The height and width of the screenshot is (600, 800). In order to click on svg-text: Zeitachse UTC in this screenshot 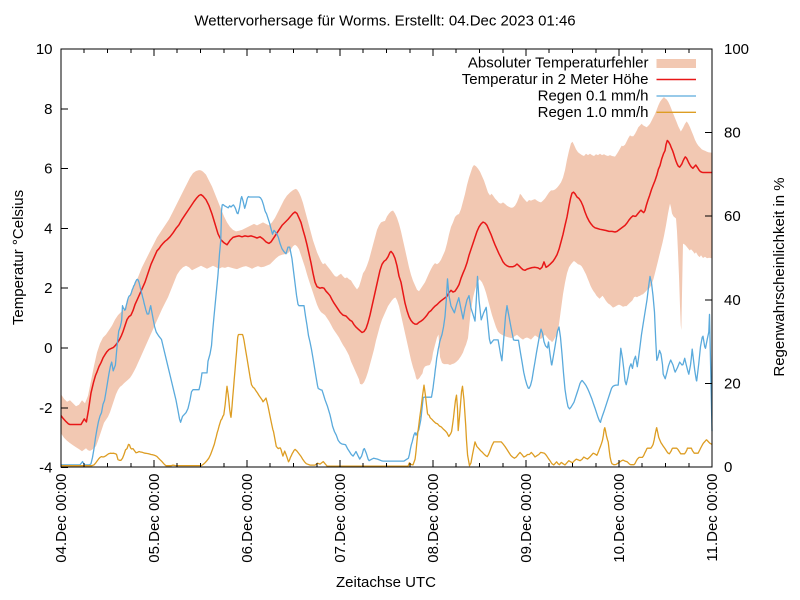, I will do `click(386, 582)`.